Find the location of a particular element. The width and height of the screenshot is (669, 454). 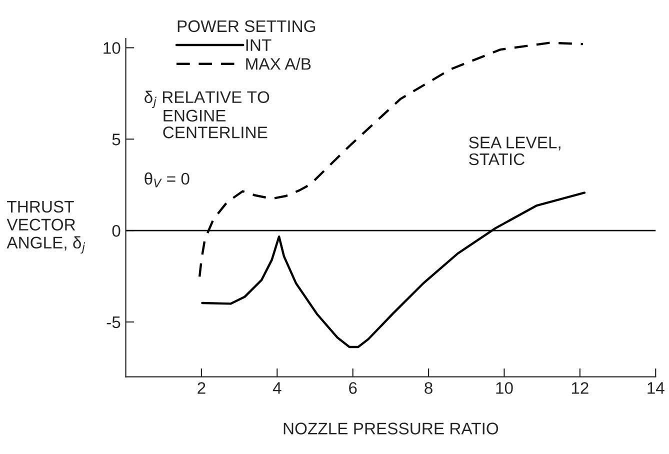

y-tick-label: 0 is located at coordinates (116, 230).